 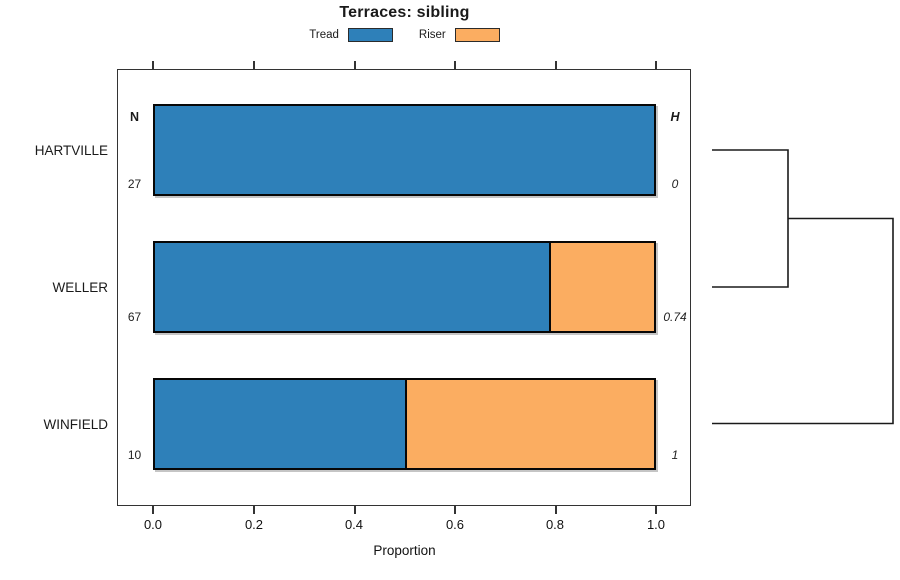 What do you see at coordinates (404, 35) in the screenshot?
I see `legend: Tread Riser` at bounding box center [404, 35].